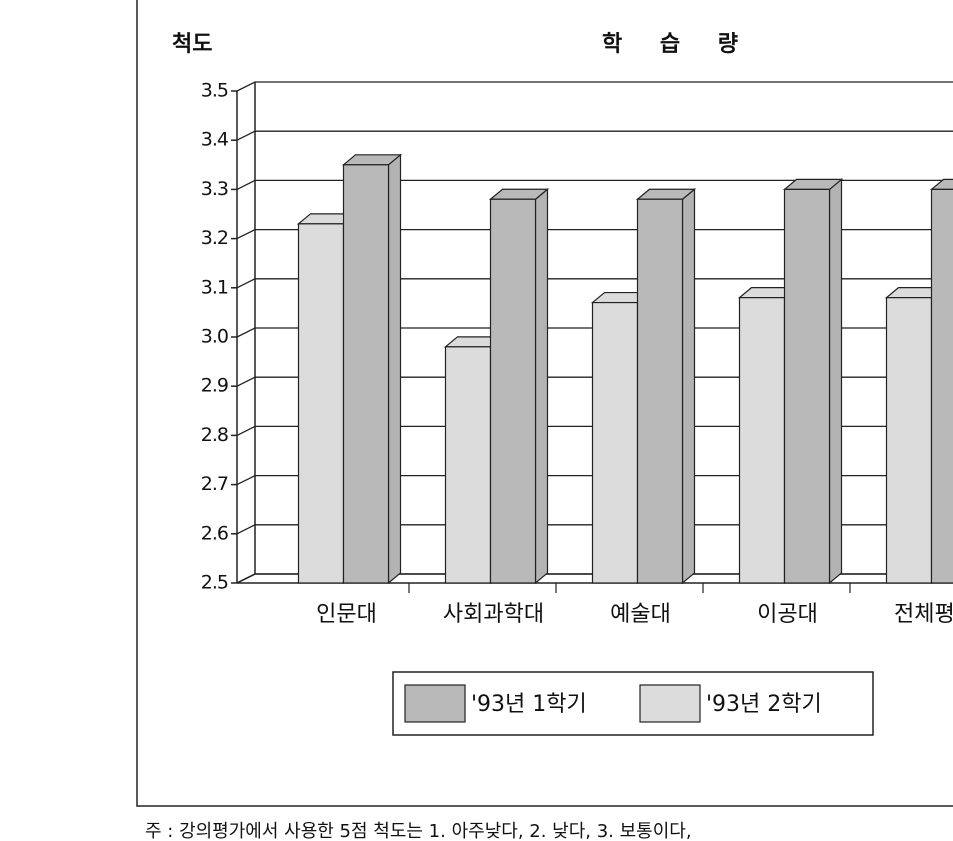 The image size is (953, 841). Describe the element at coordinates (941, 184) in the screenshot. I see `bar-top` at that location.